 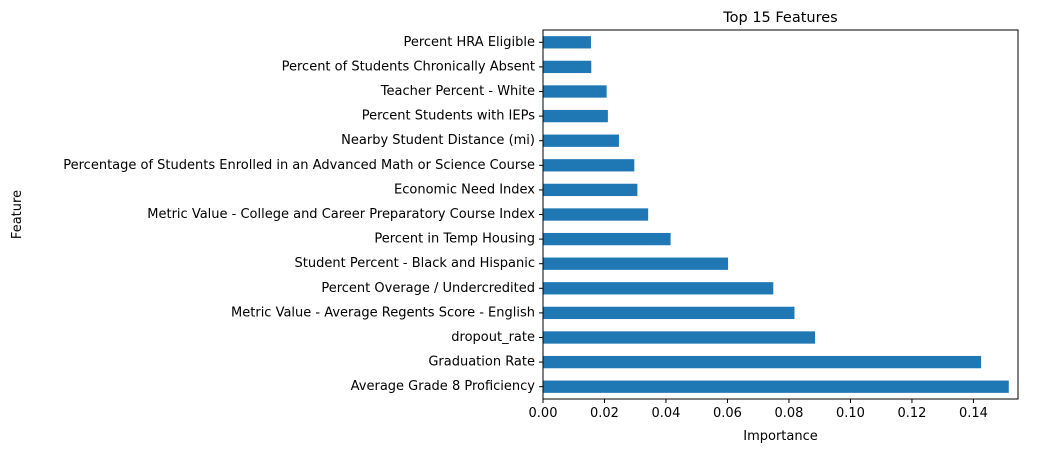 What do you see at coordinates (448, 116) in the screenshot?
I see `y-tick-label: Percent Students with IEPs` at bounding box center [448, 116].